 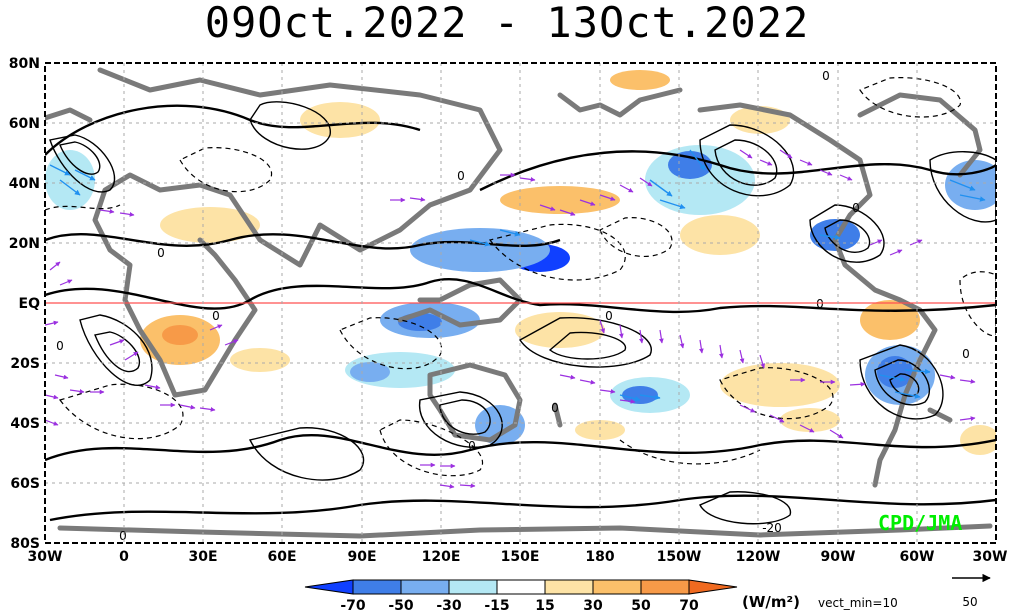 What do you see at coordinates (24, 184) in the screenshot?
I see `lat-label: 40N` at bounding box center [24, 184].